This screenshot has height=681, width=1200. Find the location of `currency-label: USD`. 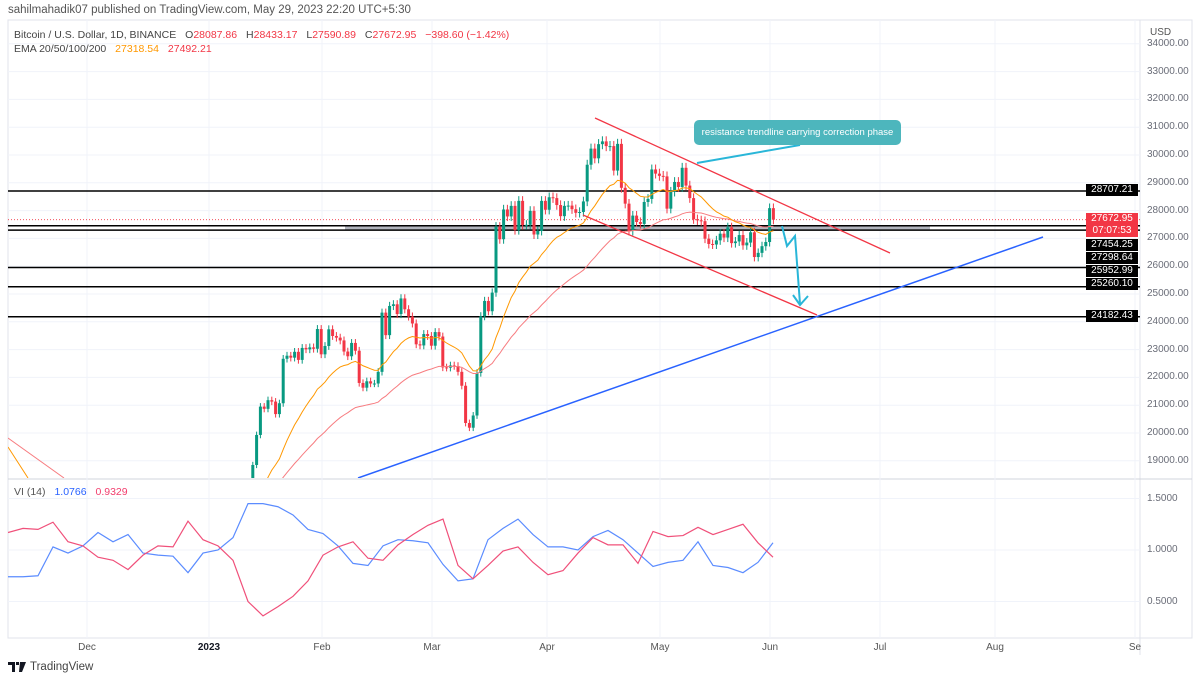

currency-label: USD is located at coordinates (1161, 32).